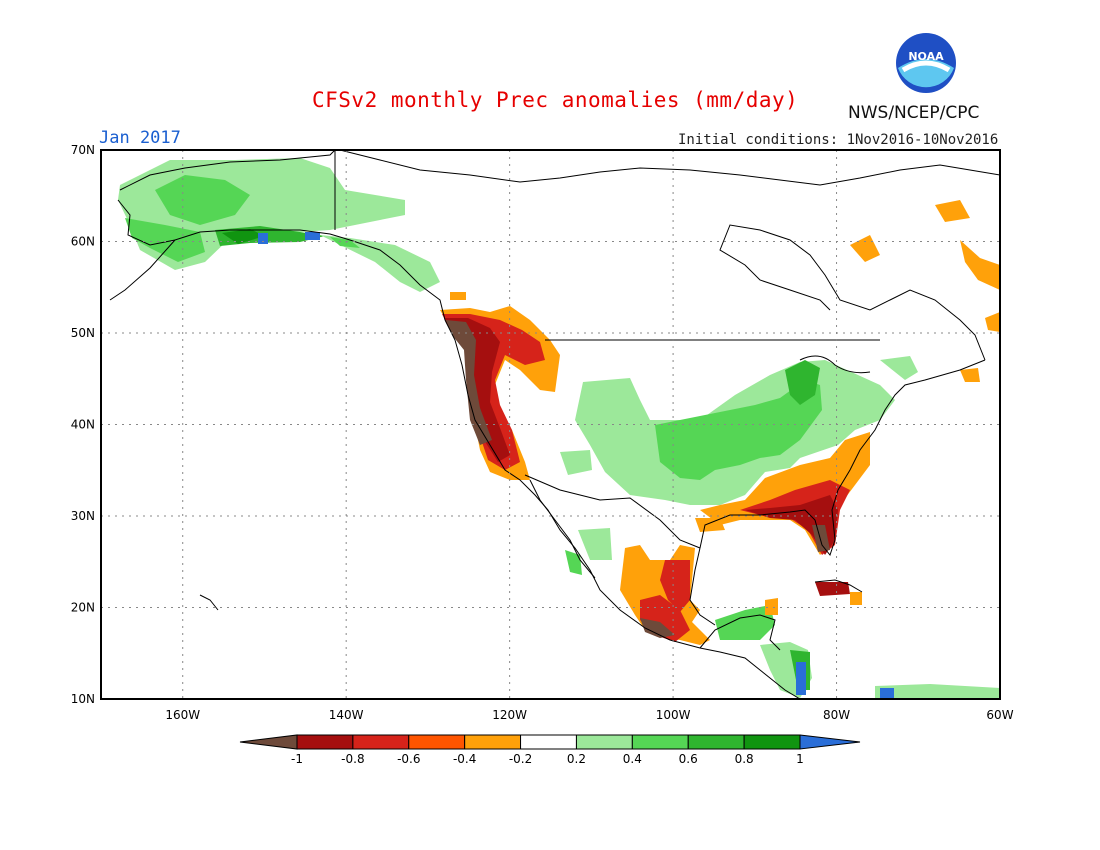 The image size is (1100, 850). Describe the element at coordinates (738, 430) in the screenshot. I see `ohio-valley-wet` at that location.